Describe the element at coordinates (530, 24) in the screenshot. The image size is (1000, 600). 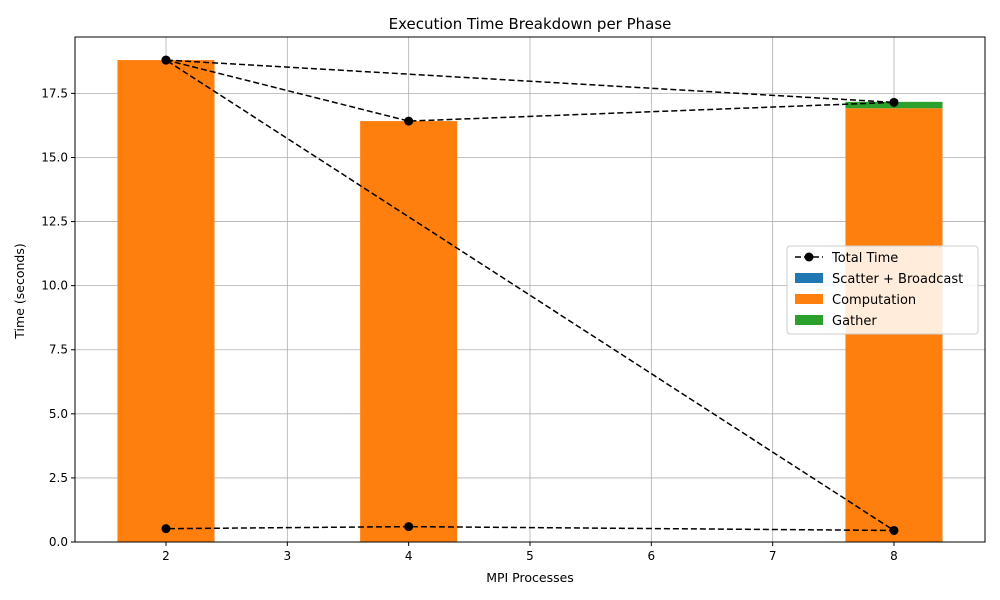
I see `chart-title: Execution Time Breakdown per Phase` at that location.